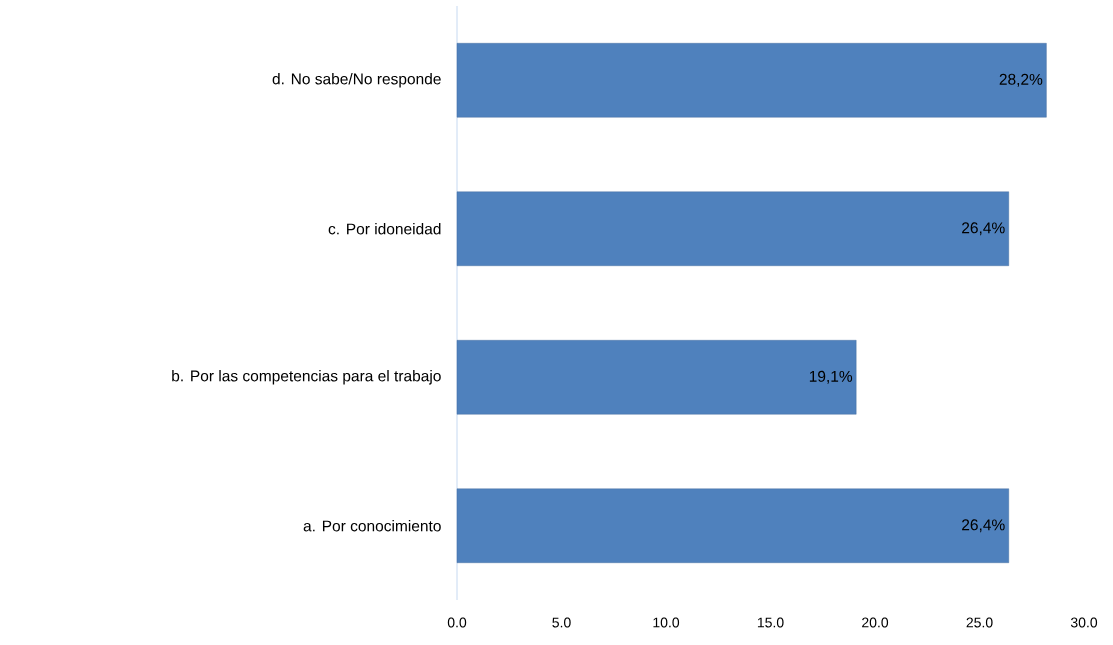 The width and height of the screenshot is (1113, 645). Describe the element at coordinates (457, 622) in the screenshot. I see `x-tick-label: 0.0` at that location.